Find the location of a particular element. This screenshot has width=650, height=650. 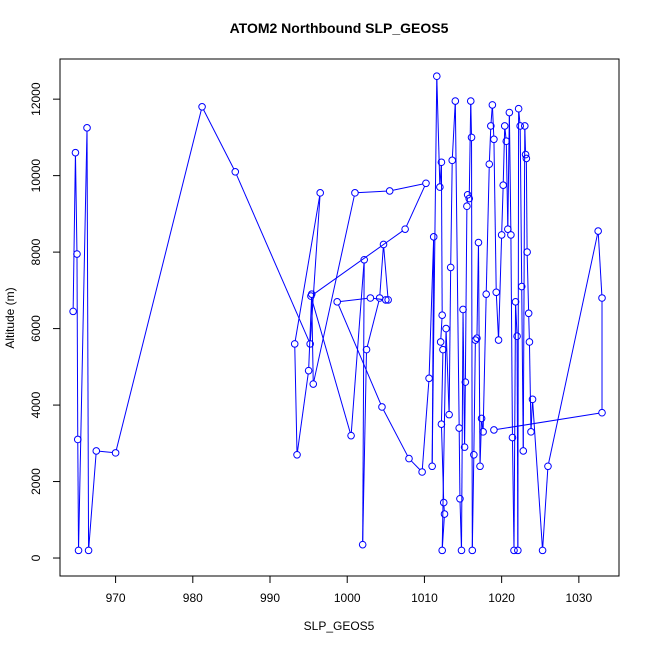

y-axis: 0 2000 4000 6000 8000 10000 12000 is located at coordinates (45, 321).